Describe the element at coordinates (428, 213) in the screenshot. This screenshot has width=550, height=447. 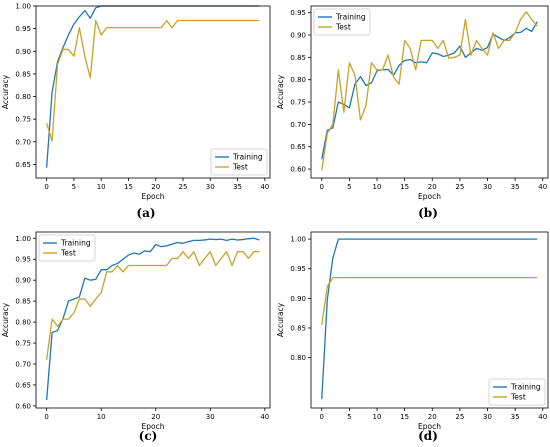
I see `panel-caption: (b)` at that location.